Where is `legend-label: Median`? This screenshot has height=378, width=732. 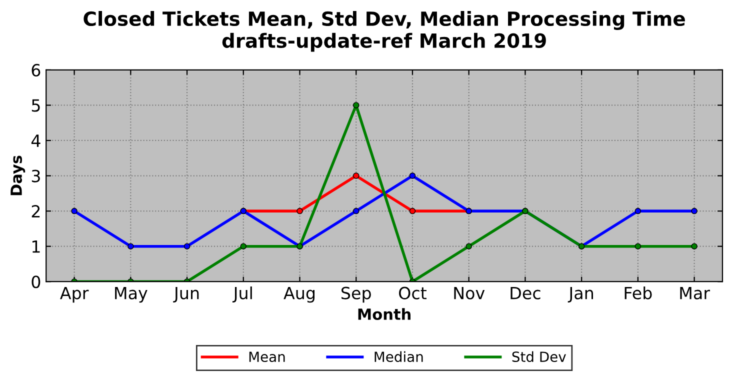 legend-label: Median is located at coordinates (398, 356).